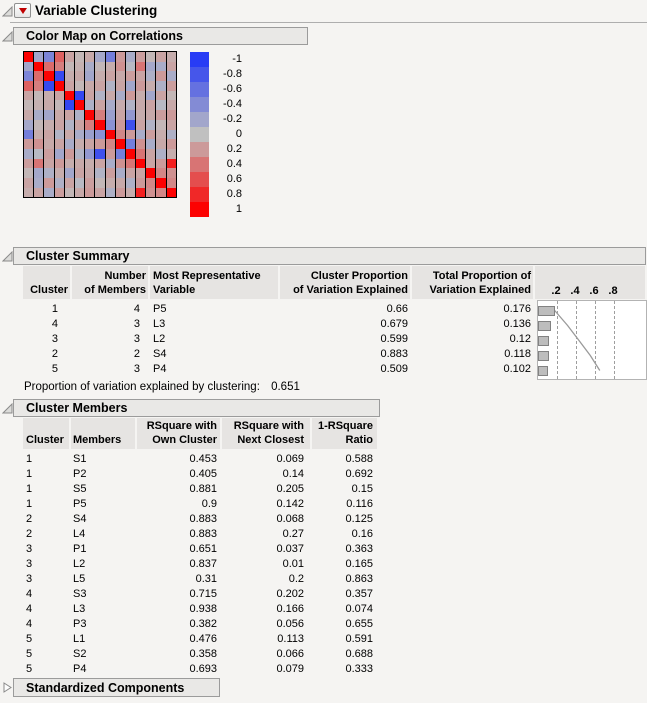 The width and height of the screenshot is (647, 703). I want to click on column-header: Total Proportion of Variation Explained, so click(472, 282).